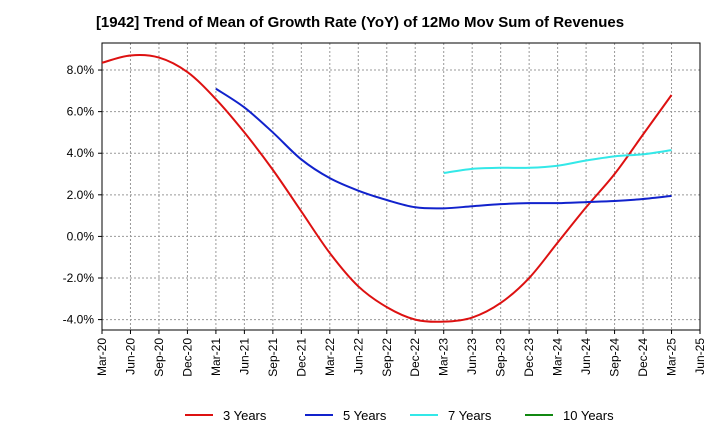  Describe the element at coordinates (81, 236) in the screenshot. I see `y-tick-label: 0.0%` at that location.